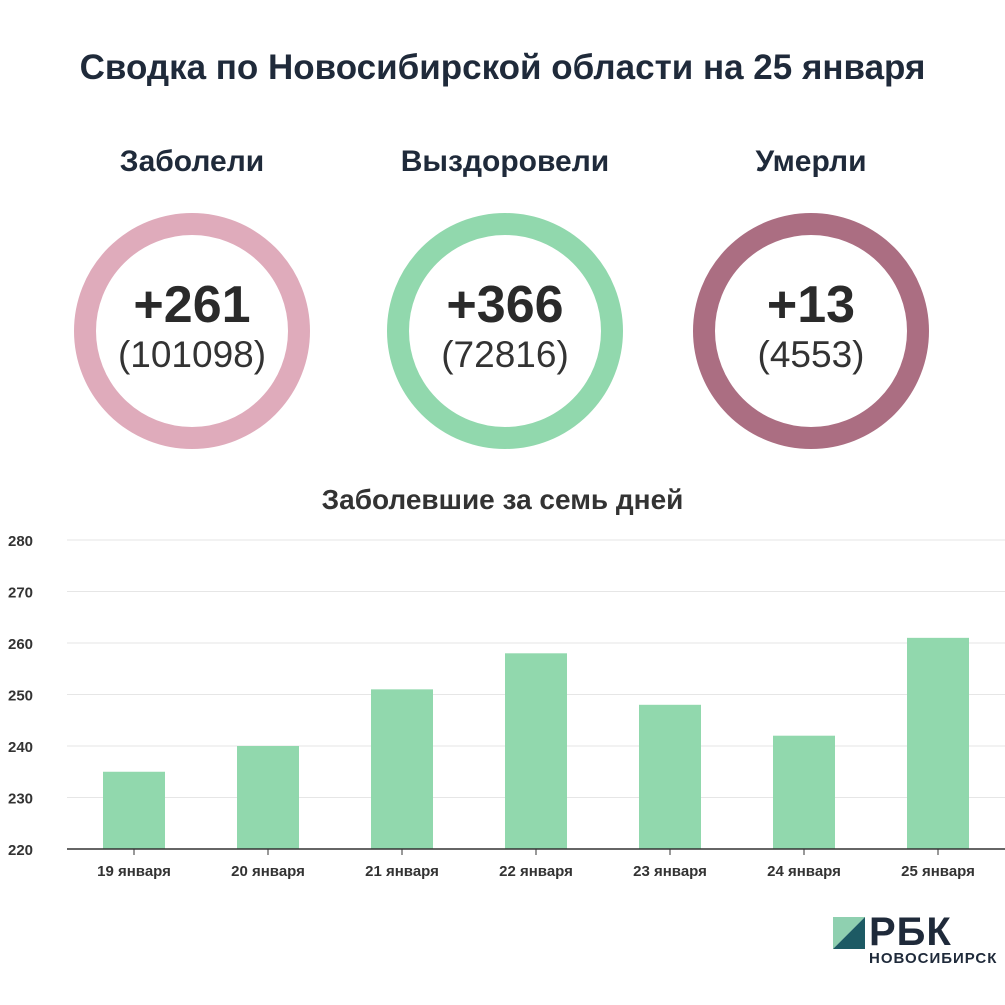 The width and height of the screenshot is (1005, 1005). Describe the element at coordinates (811, 305) in the screenshot. I see `stat-deaths-delta: +13` at that location.